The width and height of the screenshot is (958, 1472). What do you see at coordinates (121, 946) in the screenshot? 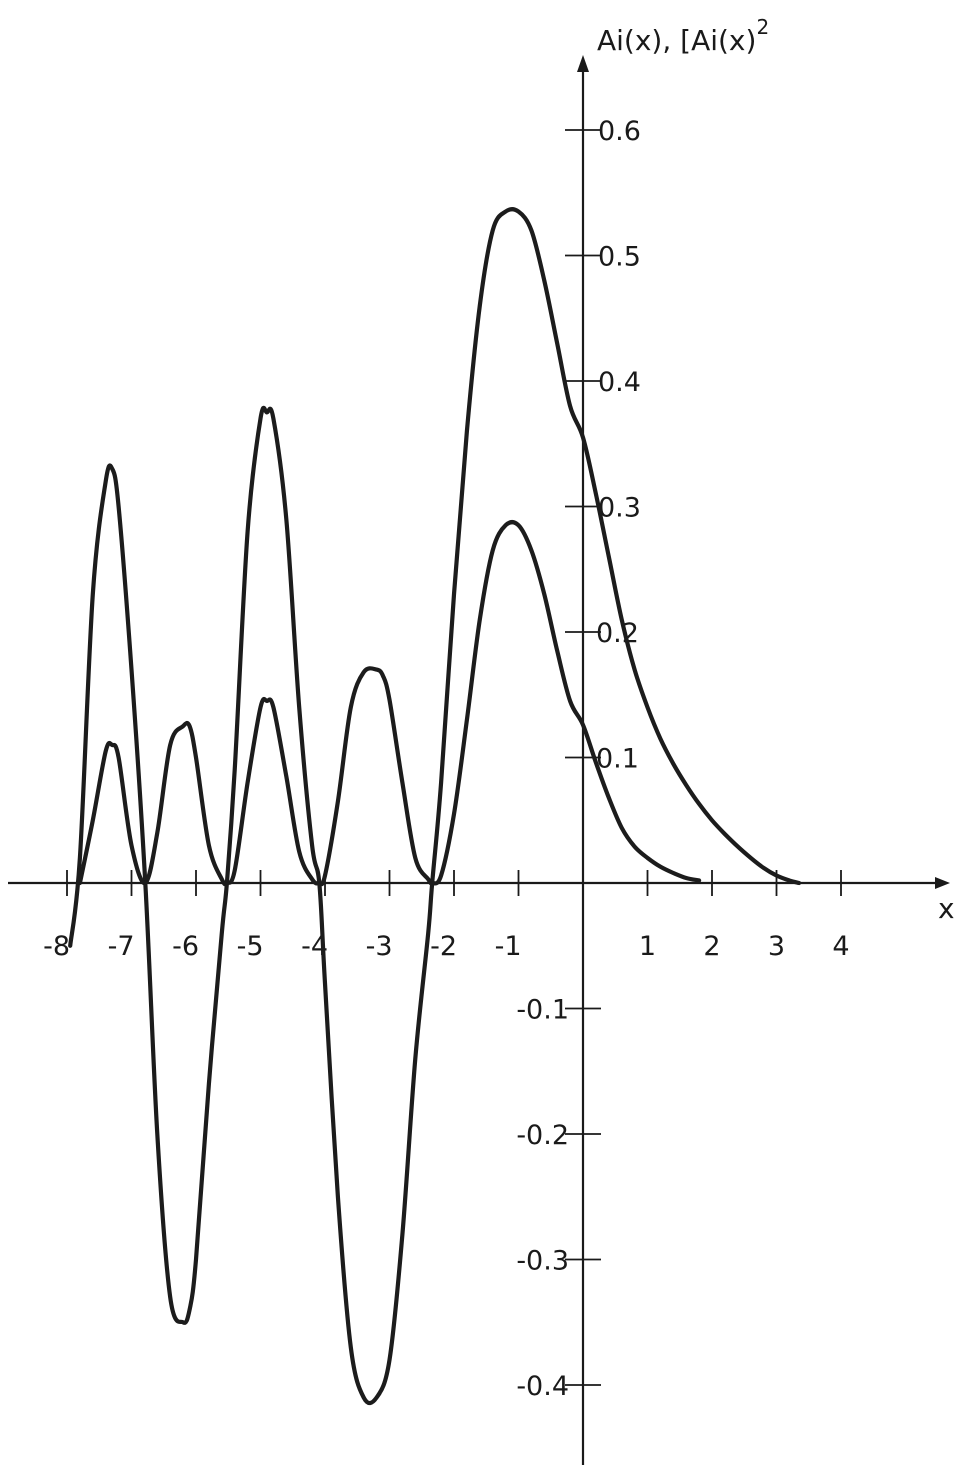
I see `x-tick-label: -7` at bounding box center [121, 946].